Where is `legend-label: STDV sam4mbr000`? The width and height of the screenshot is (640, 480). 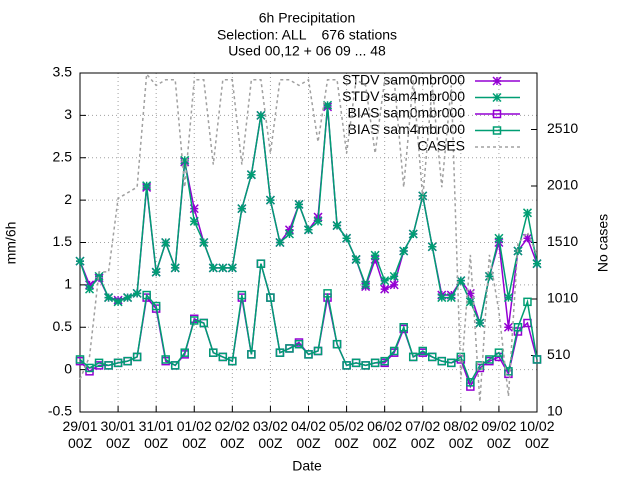 legend-label: STDV sam4mbr000 is located at coordinates (403, 96).